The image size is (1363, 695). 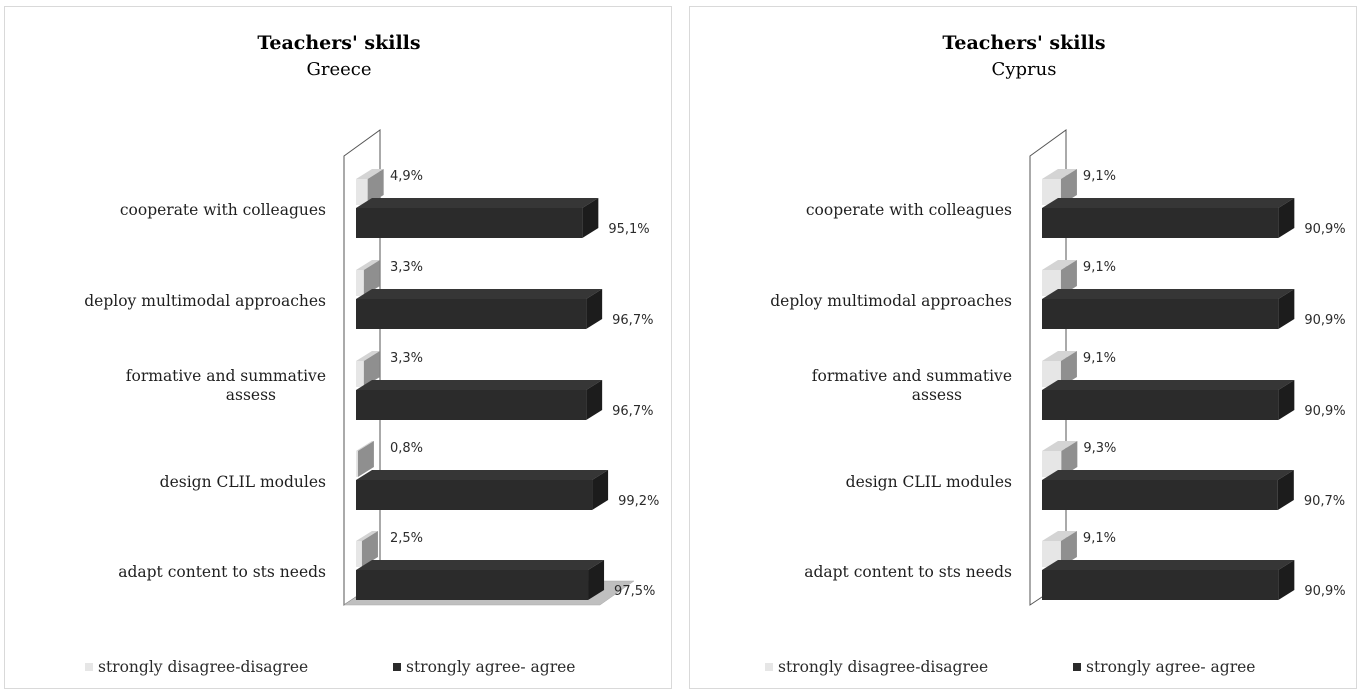 What do you see at coordinates (469, 223) in the screenshot?
I see `bar-agree-0-front` at bounding box center [469, 223].